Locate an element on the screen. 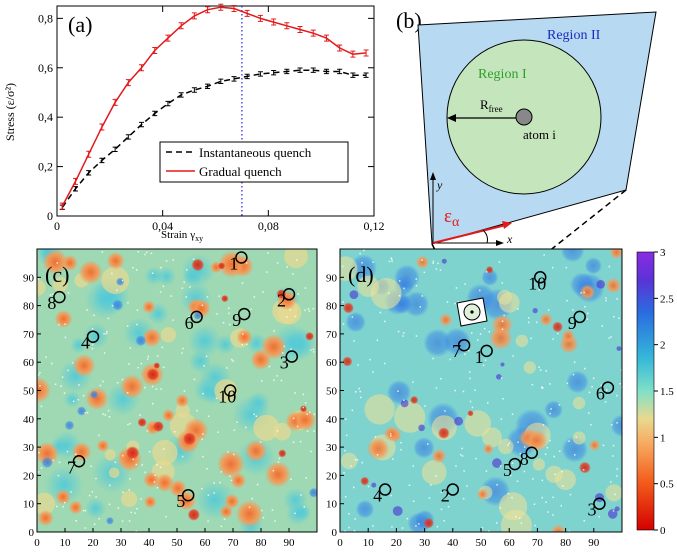  region-ii-label: Region II is located at coordinates (574, 35).